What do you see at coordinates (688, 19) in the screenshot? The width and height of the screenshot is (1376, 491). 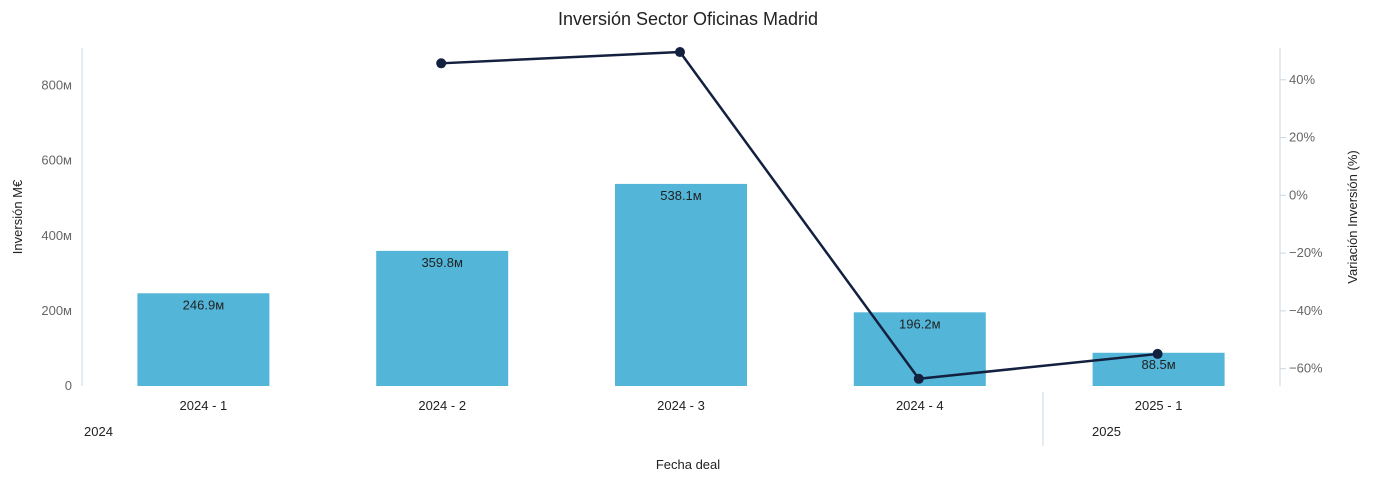 I see `chart-title: Inversión Sector Oficinas Madrid` at bounding box center [688, 19].